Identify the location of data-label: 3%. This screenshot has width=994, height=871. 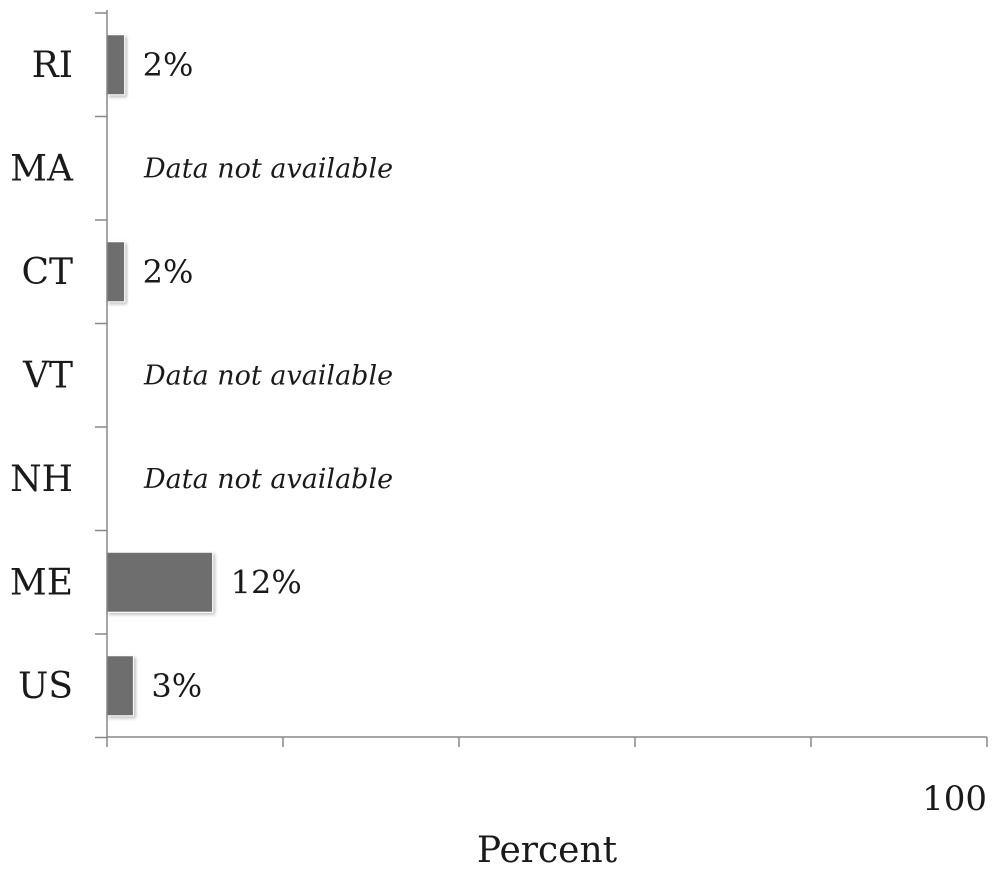
(176, 686).